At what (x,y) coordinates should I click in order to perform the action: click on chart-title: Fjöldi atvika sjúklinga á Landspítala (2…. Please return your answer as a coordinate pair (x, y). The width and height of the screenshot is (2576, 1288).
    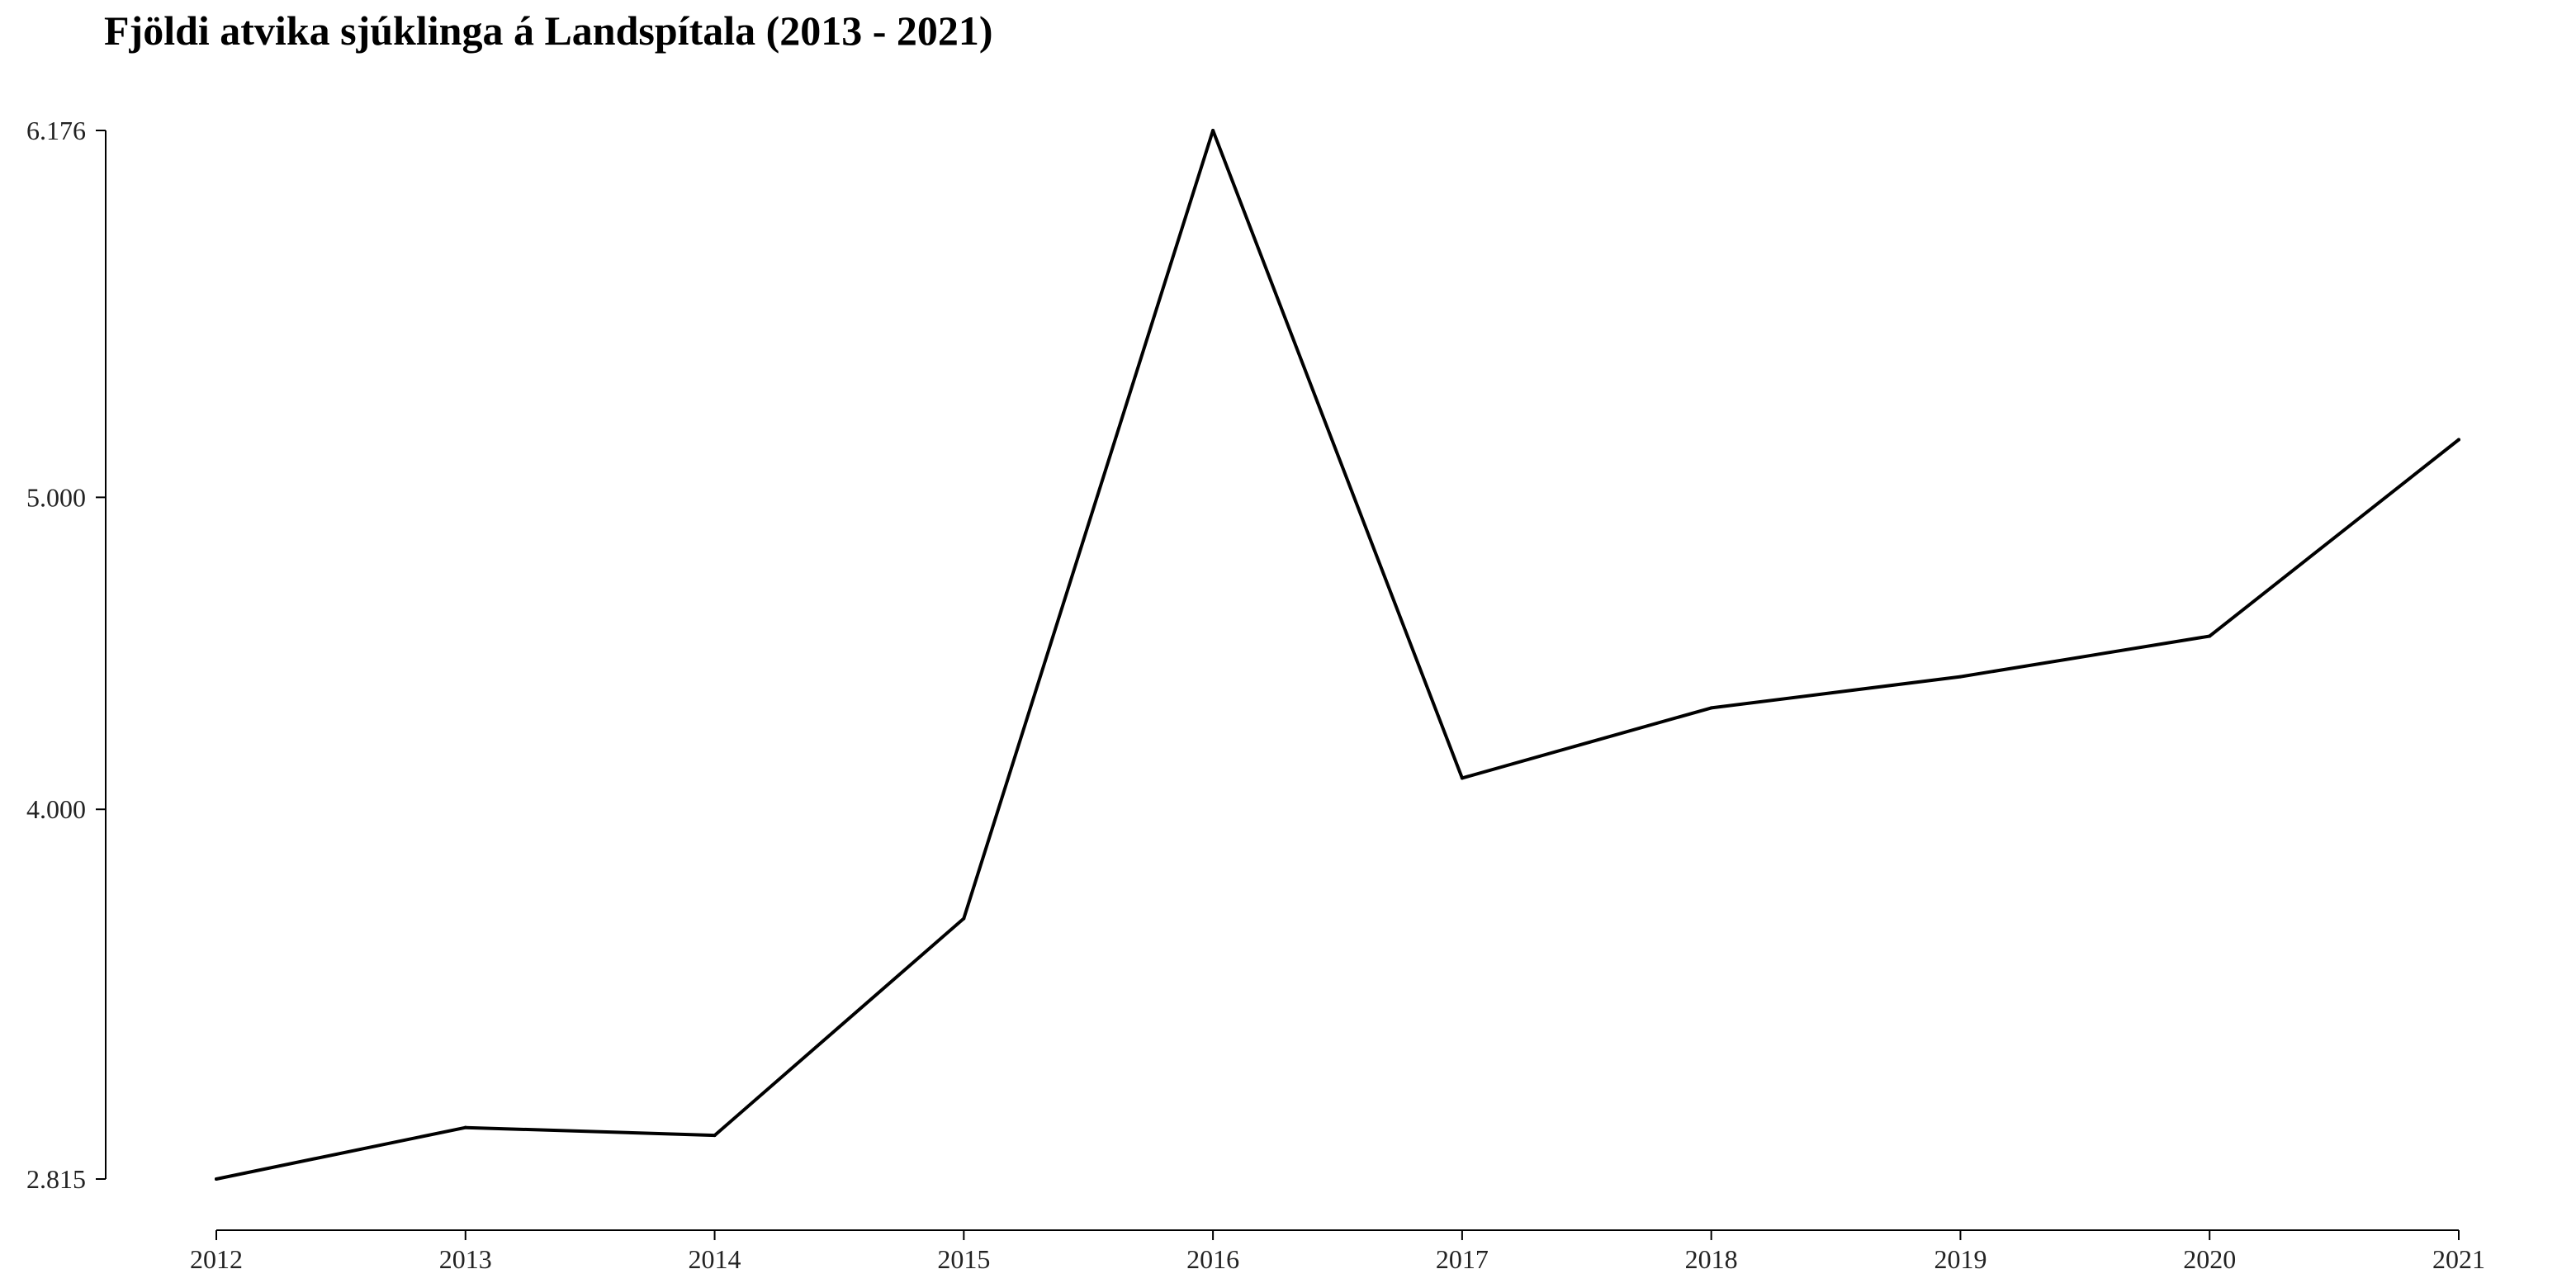
    Looking at the image, I should click on (548, 30).